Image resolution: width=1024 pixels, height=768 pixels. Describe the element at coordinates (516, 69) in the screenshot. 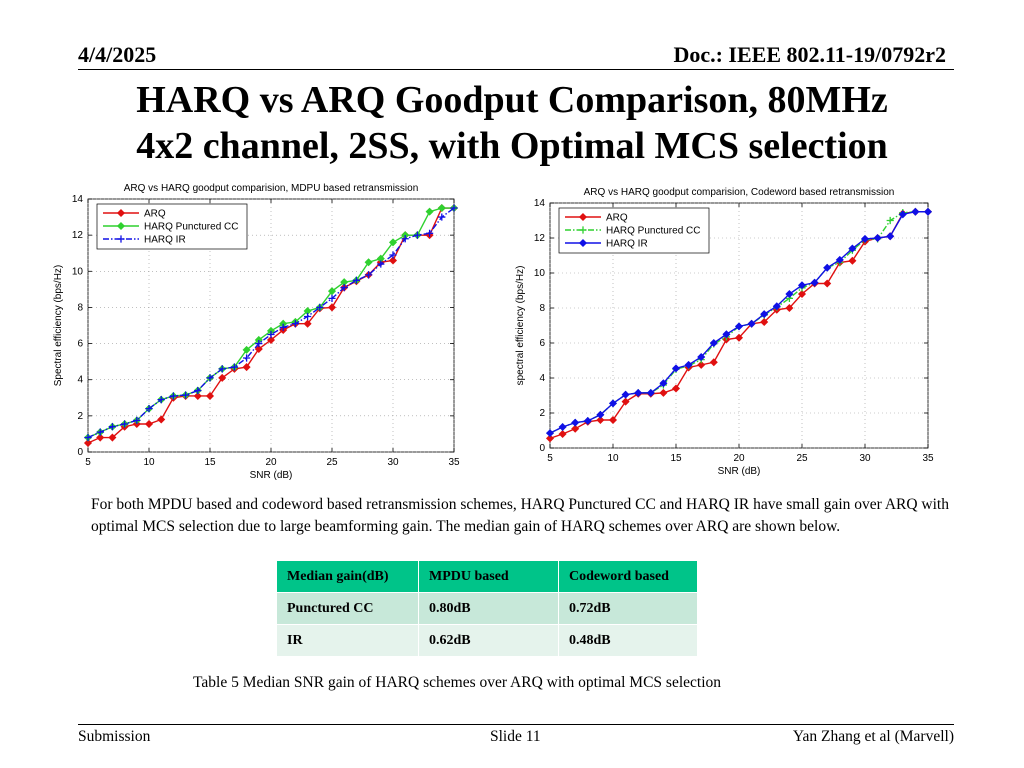

I see `header-rule` at that location.